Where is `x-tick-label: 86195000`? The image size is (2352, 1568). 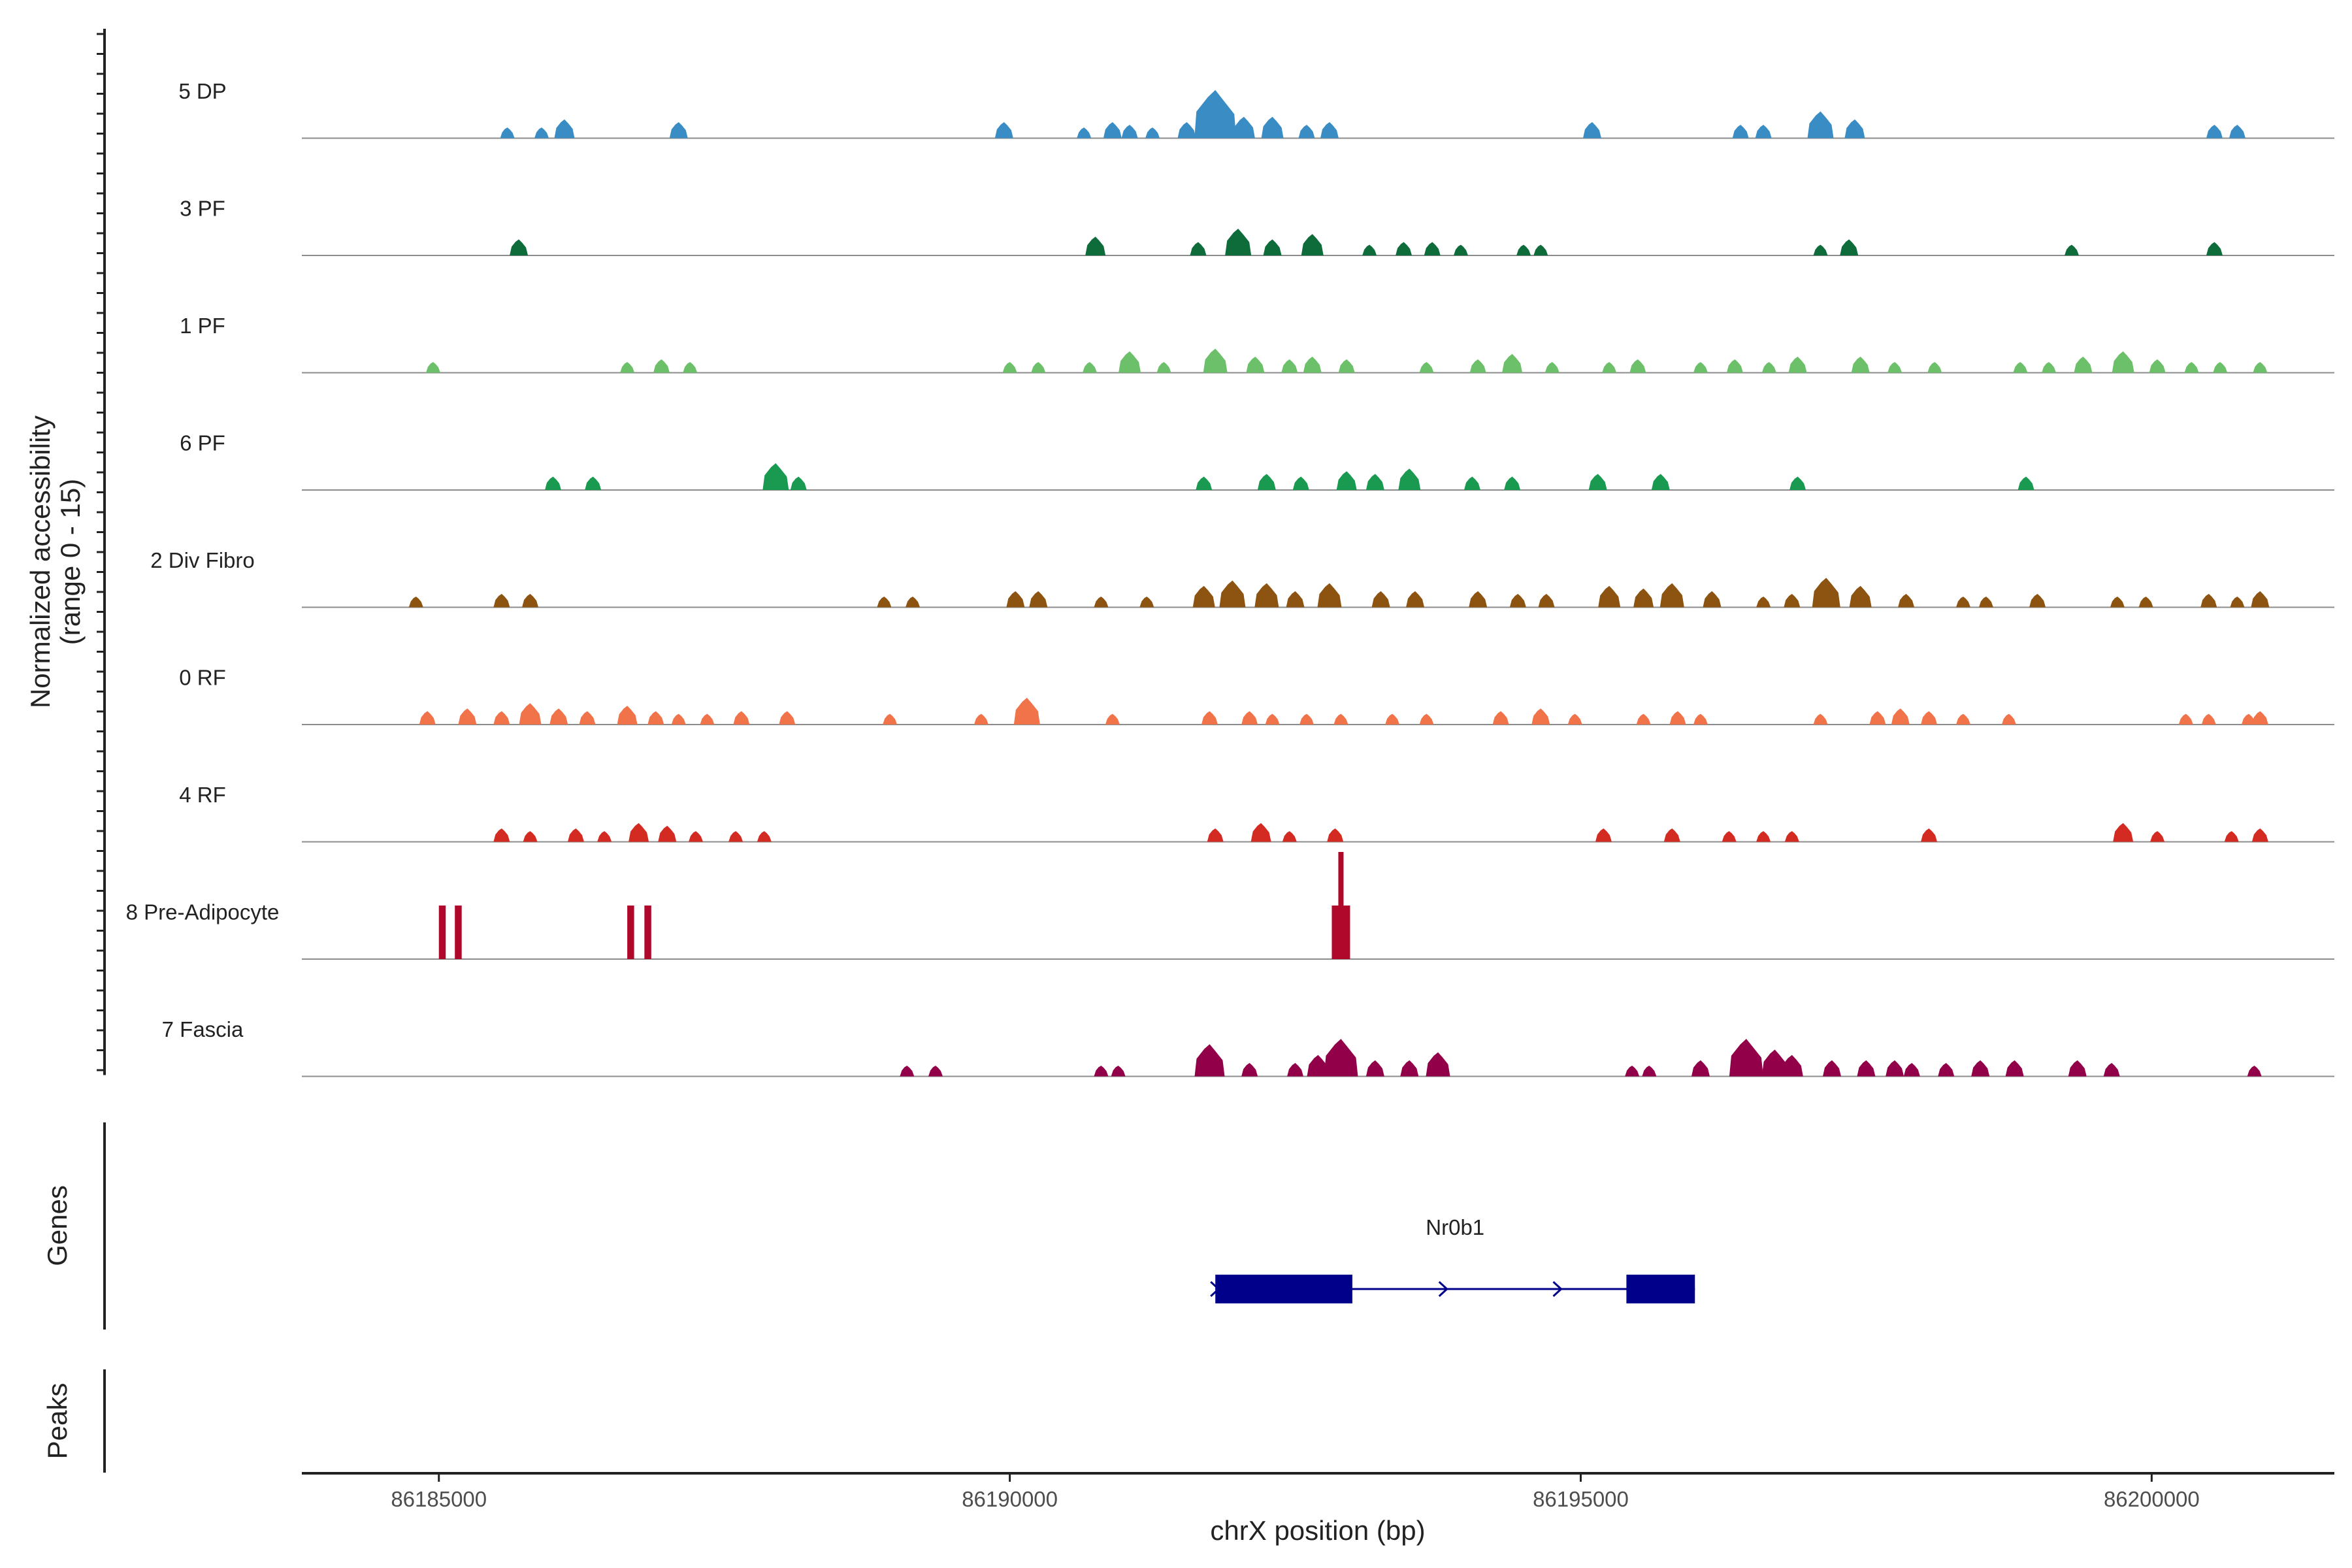 x-tick-label: 86195000 is located at coordinates (1581, 1499).